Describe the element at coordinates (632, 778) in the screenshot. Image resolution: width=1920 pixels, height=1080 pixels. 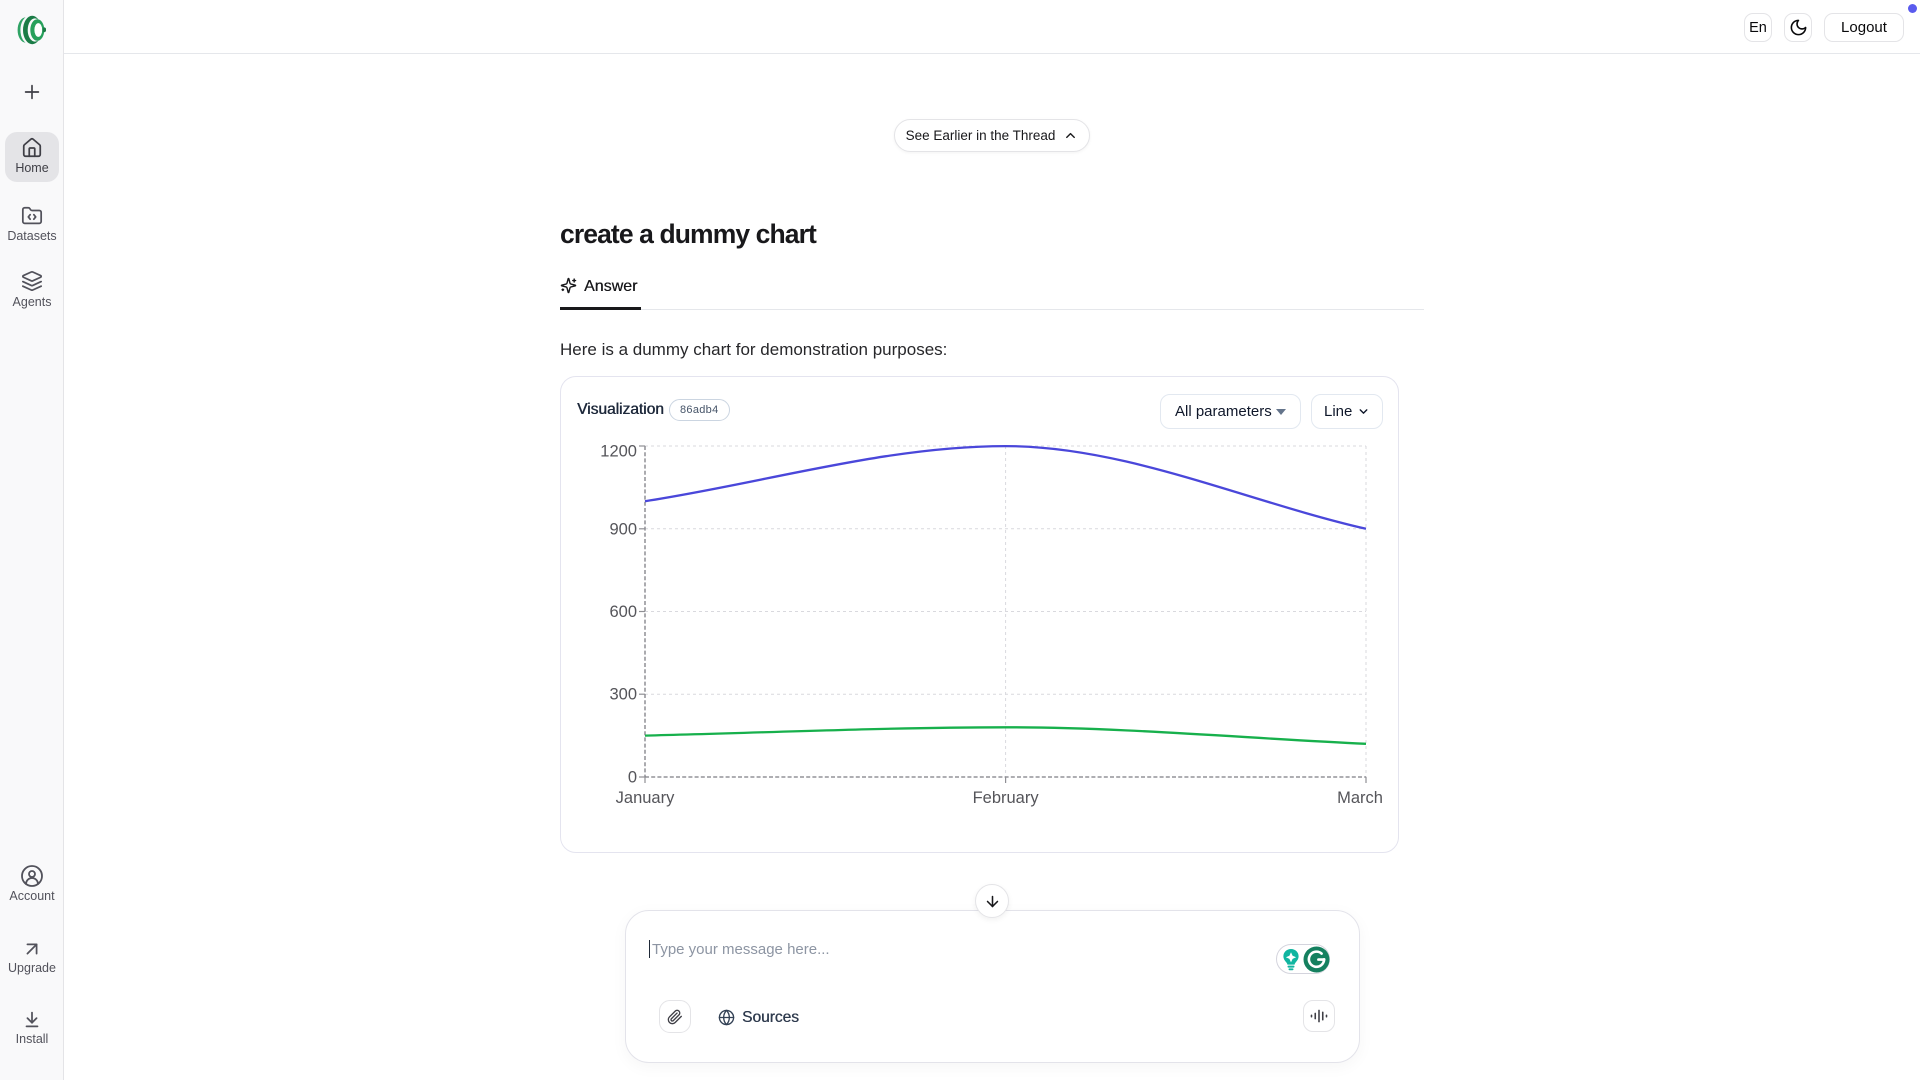
I see `svg-text: 0` at that location.